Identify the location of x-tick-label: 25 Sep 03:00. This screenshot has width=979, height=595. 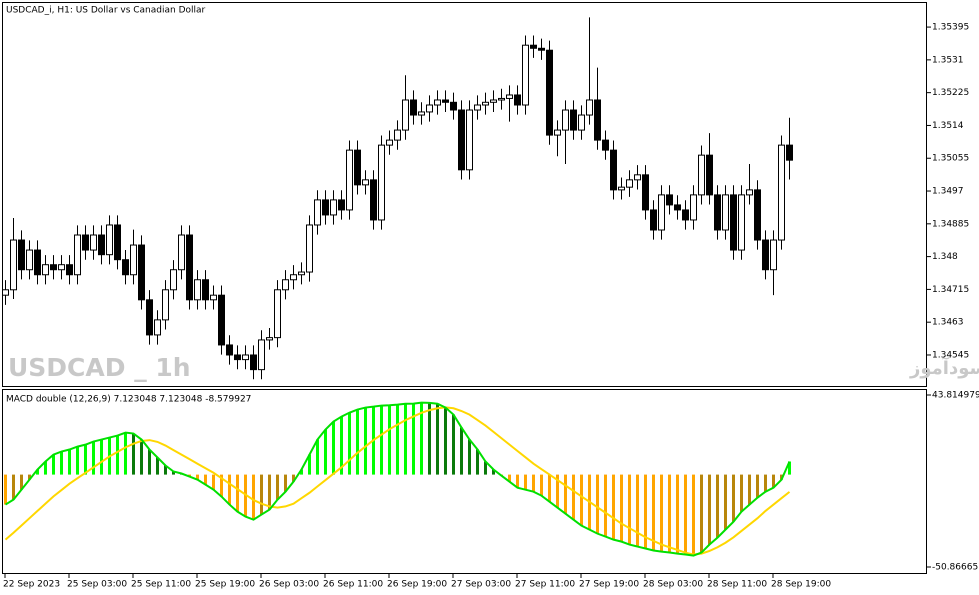
(97, 585).